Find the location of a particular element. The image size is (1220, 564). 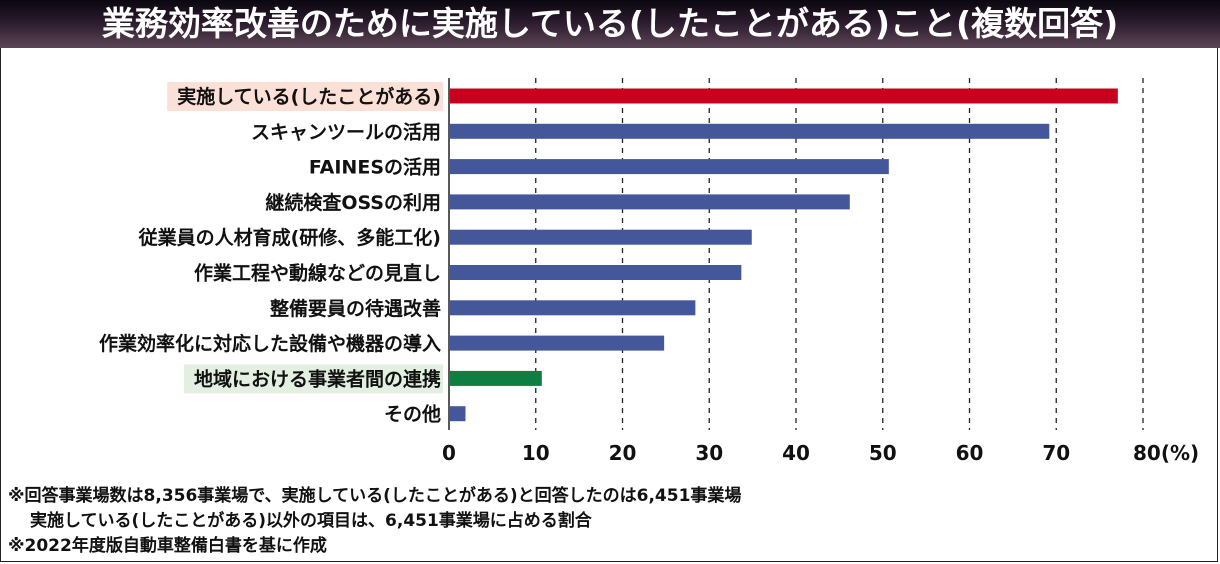

category-label: 継続検査OSSの利用 is located at coordinates (353, 202).